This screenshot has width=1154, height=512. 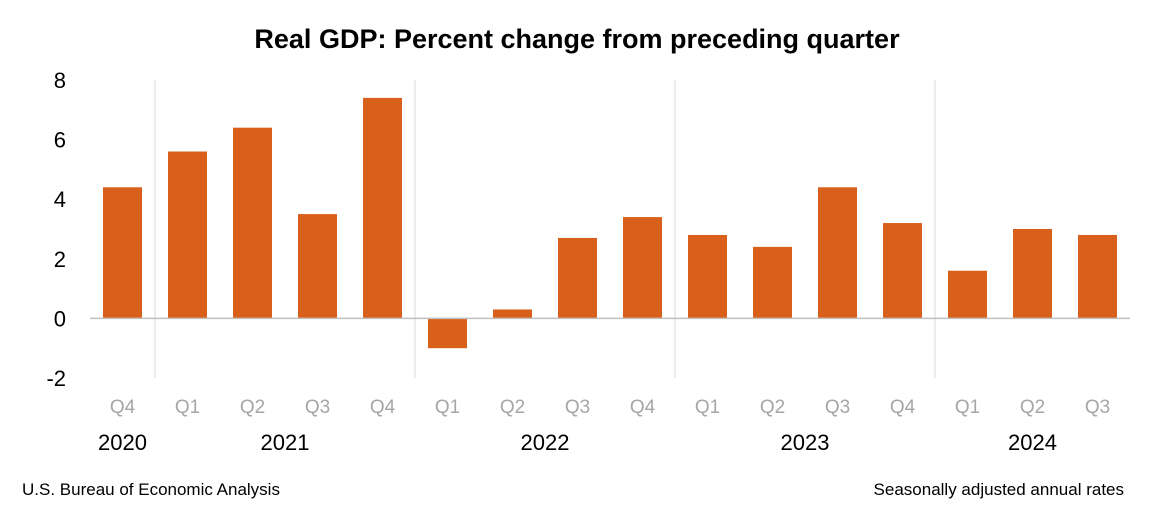 What do you see at coordinates (60, 318) in the screenshot?
I see `y-tick-label: 0` at bounding box center [60, 318].